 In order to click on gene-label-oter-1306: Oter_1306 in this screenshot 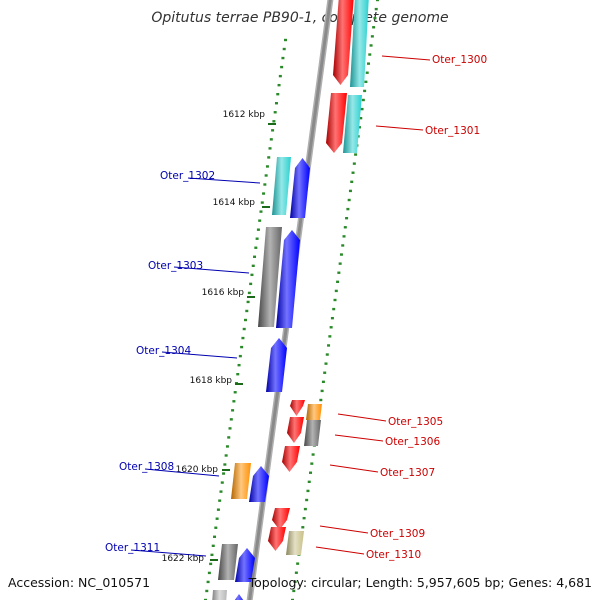, I will do `click(412, 442)`.